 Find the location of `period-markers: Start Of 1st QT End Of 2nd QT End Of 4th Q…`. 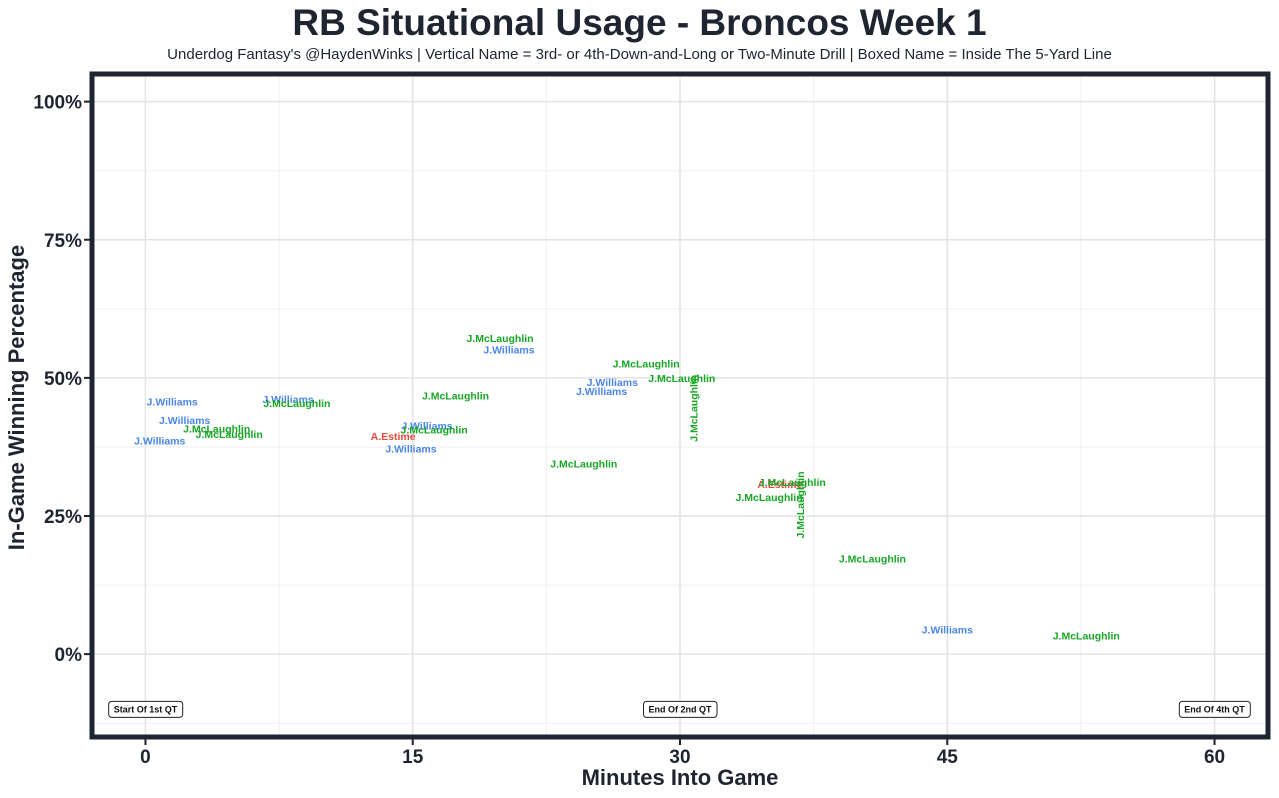

period-markers: Start Of 1st QT End Of 2nd QT End Of 4th Q… is located at coordinates (679, 709).